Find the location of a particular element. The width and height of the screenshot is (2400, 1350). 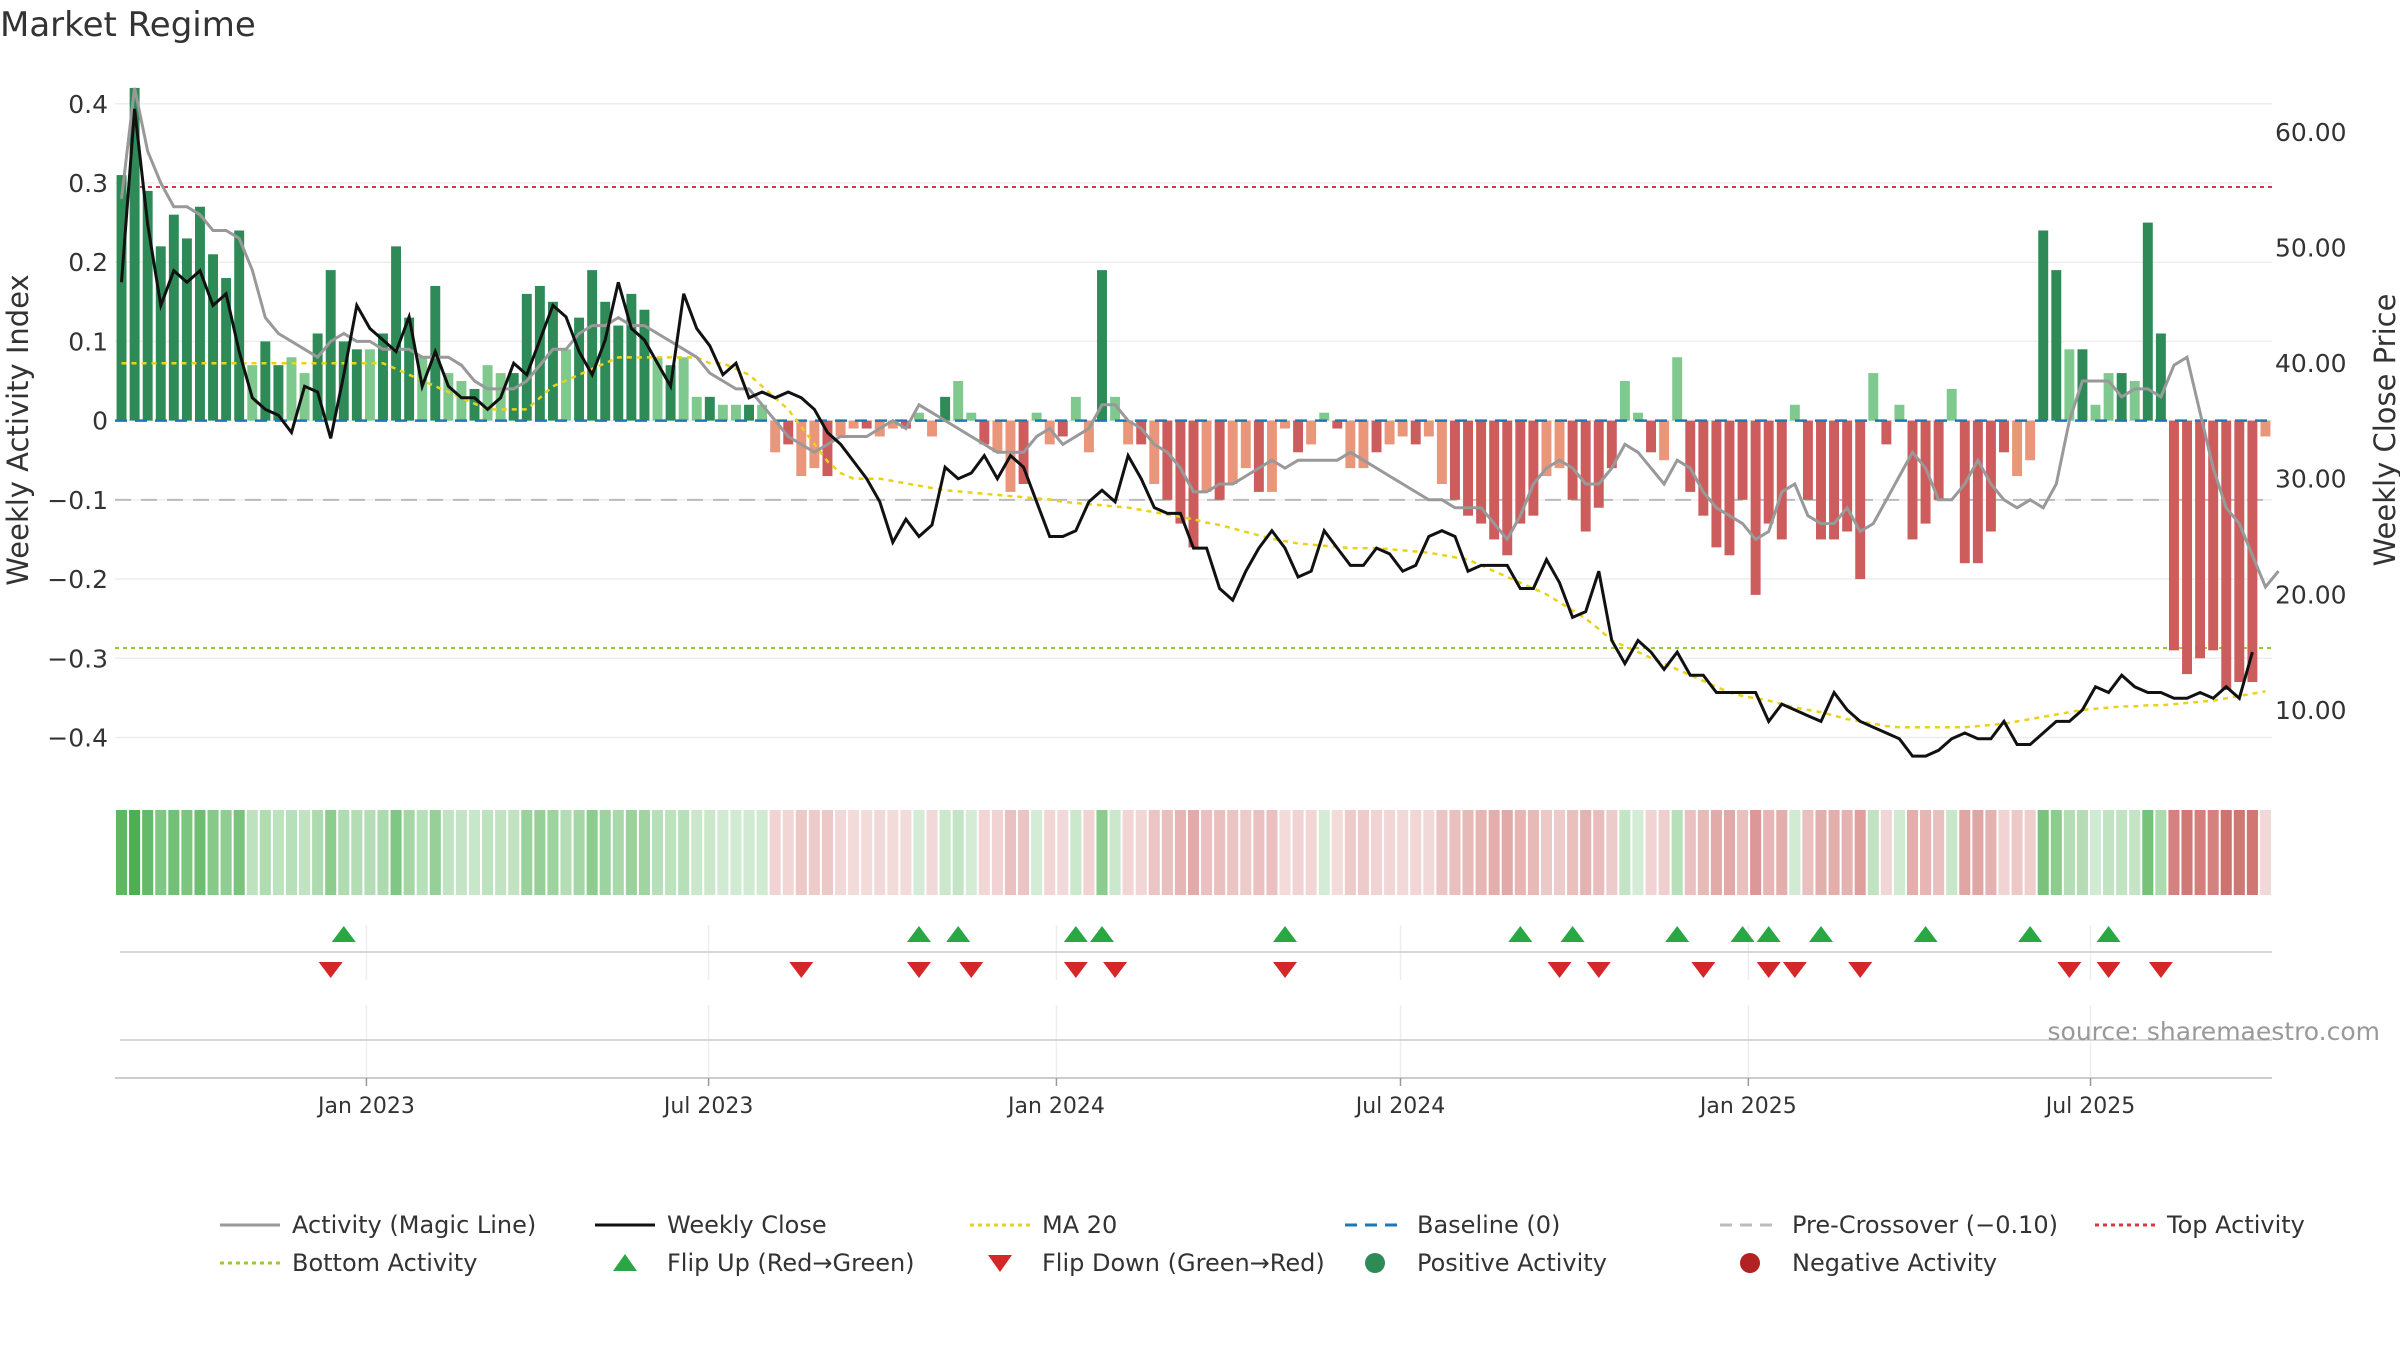

legend-item: Flip Up (Red→Green) is located at coordinates (764, 1263).